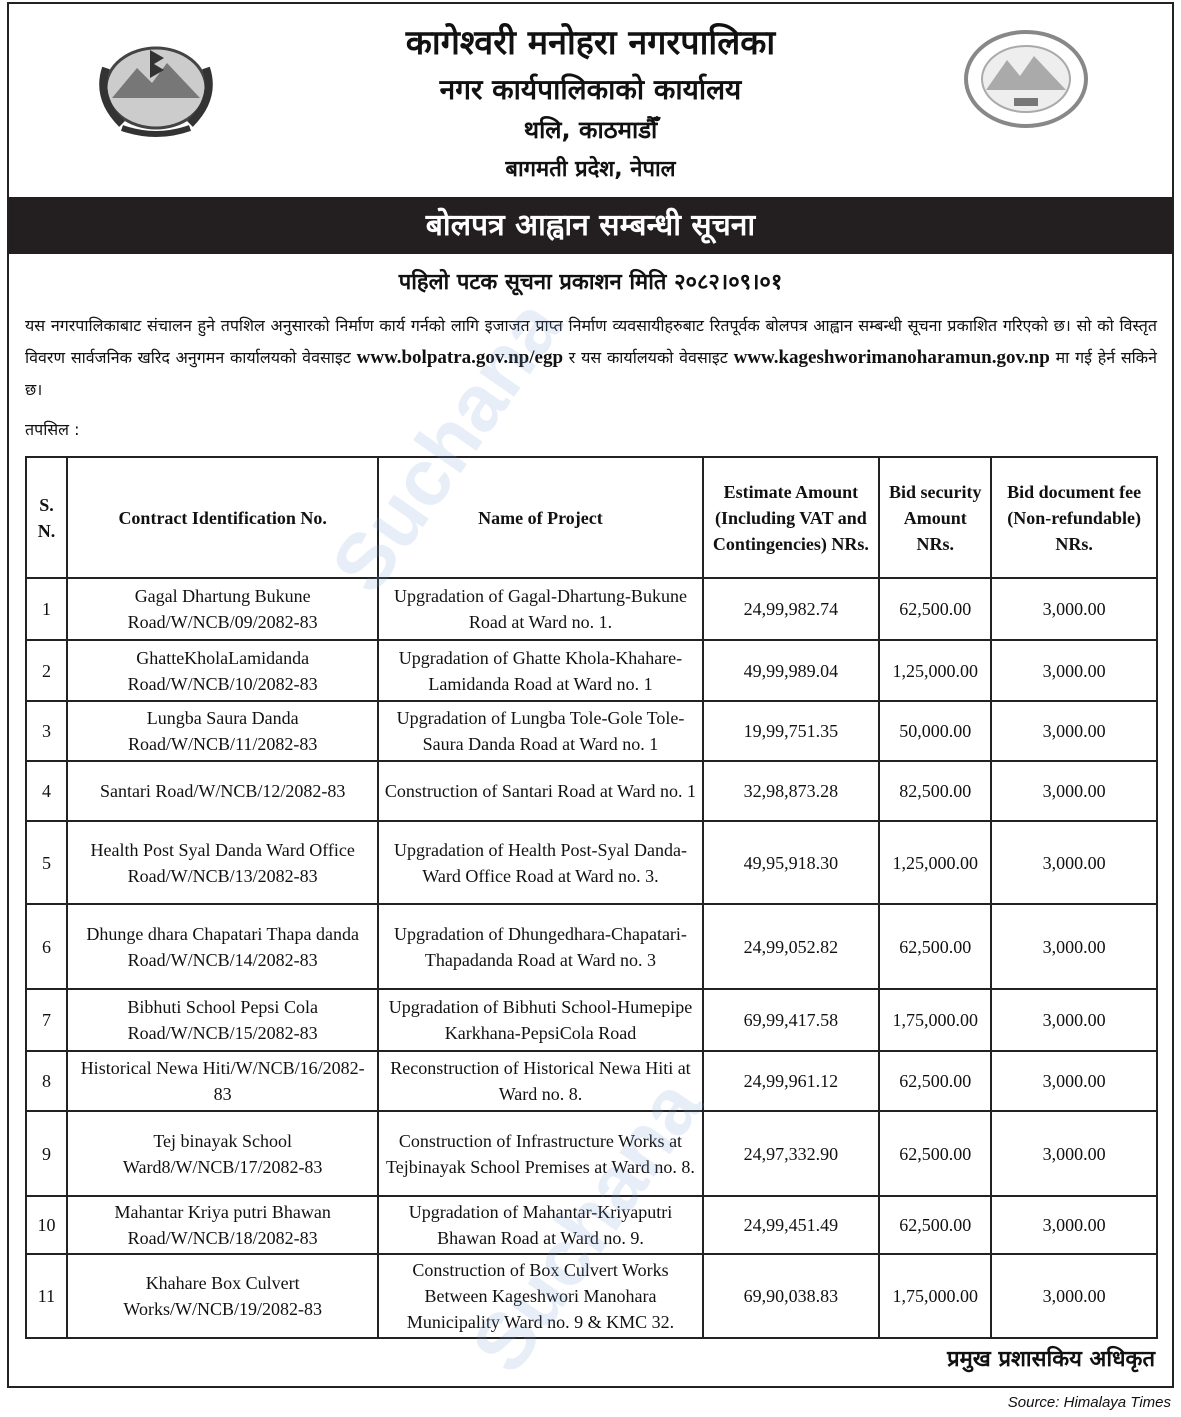 This screenshot has width=1181, height=1417. What do you see at coordinates (46, 862) in the screenshot?
I see `serial-number: 5` at bounding box center [46, 862].